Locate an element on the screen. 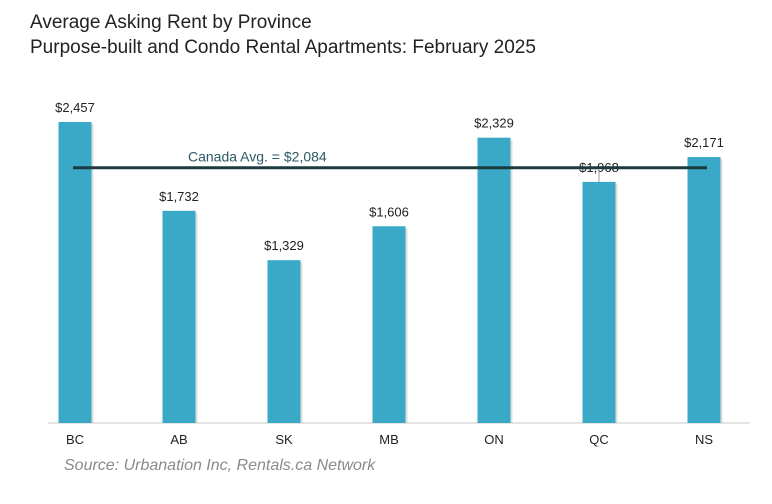  value-label-sk: $1,329 is located at coordinates (284, 245).